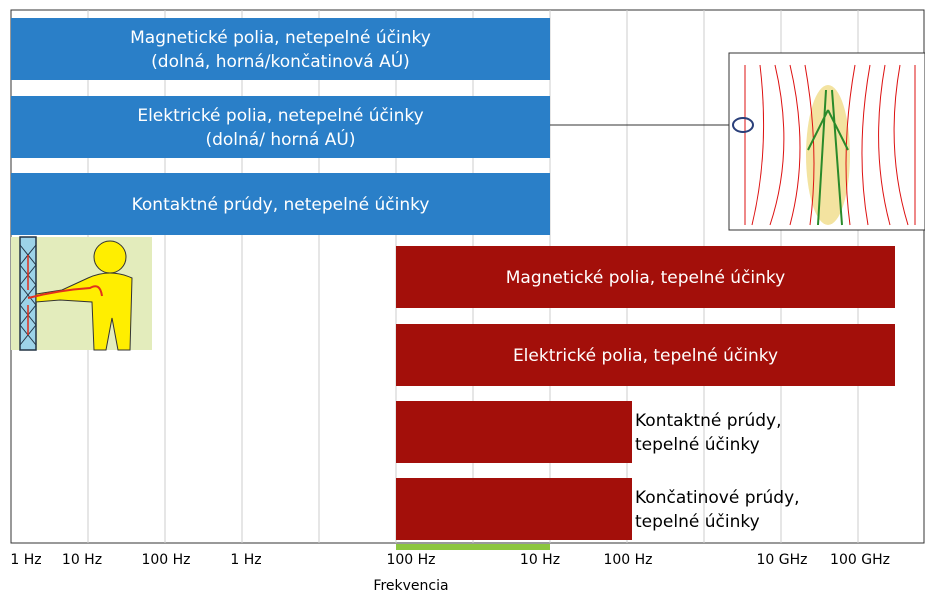  I want to click on highlight-range, so click(473, 547).